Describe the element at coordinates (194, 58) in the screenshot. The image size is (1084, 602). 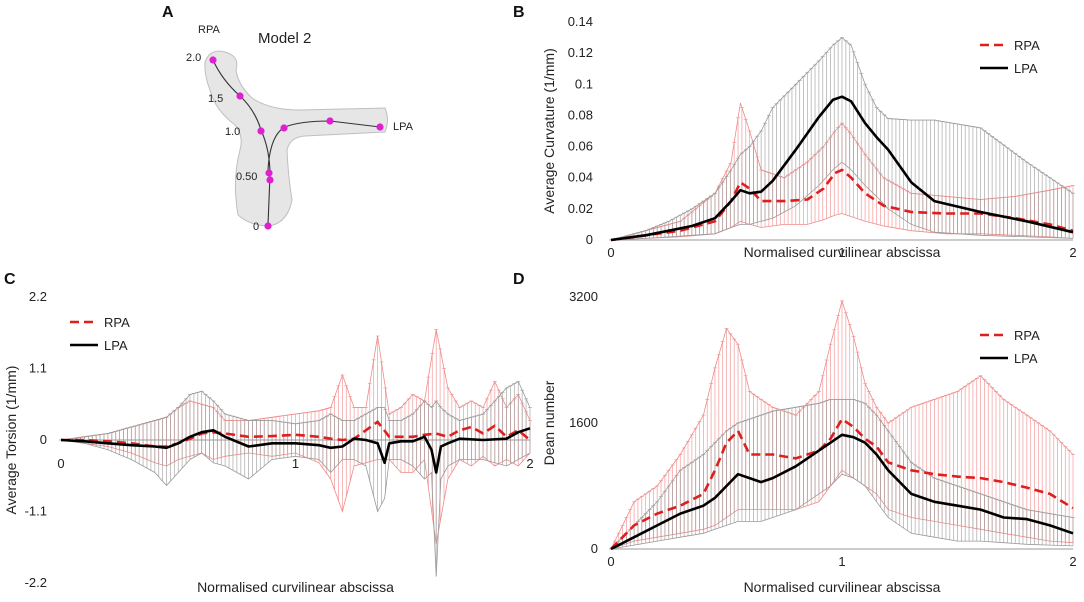
I see `marker-label-2-0: 2.0` at that location.